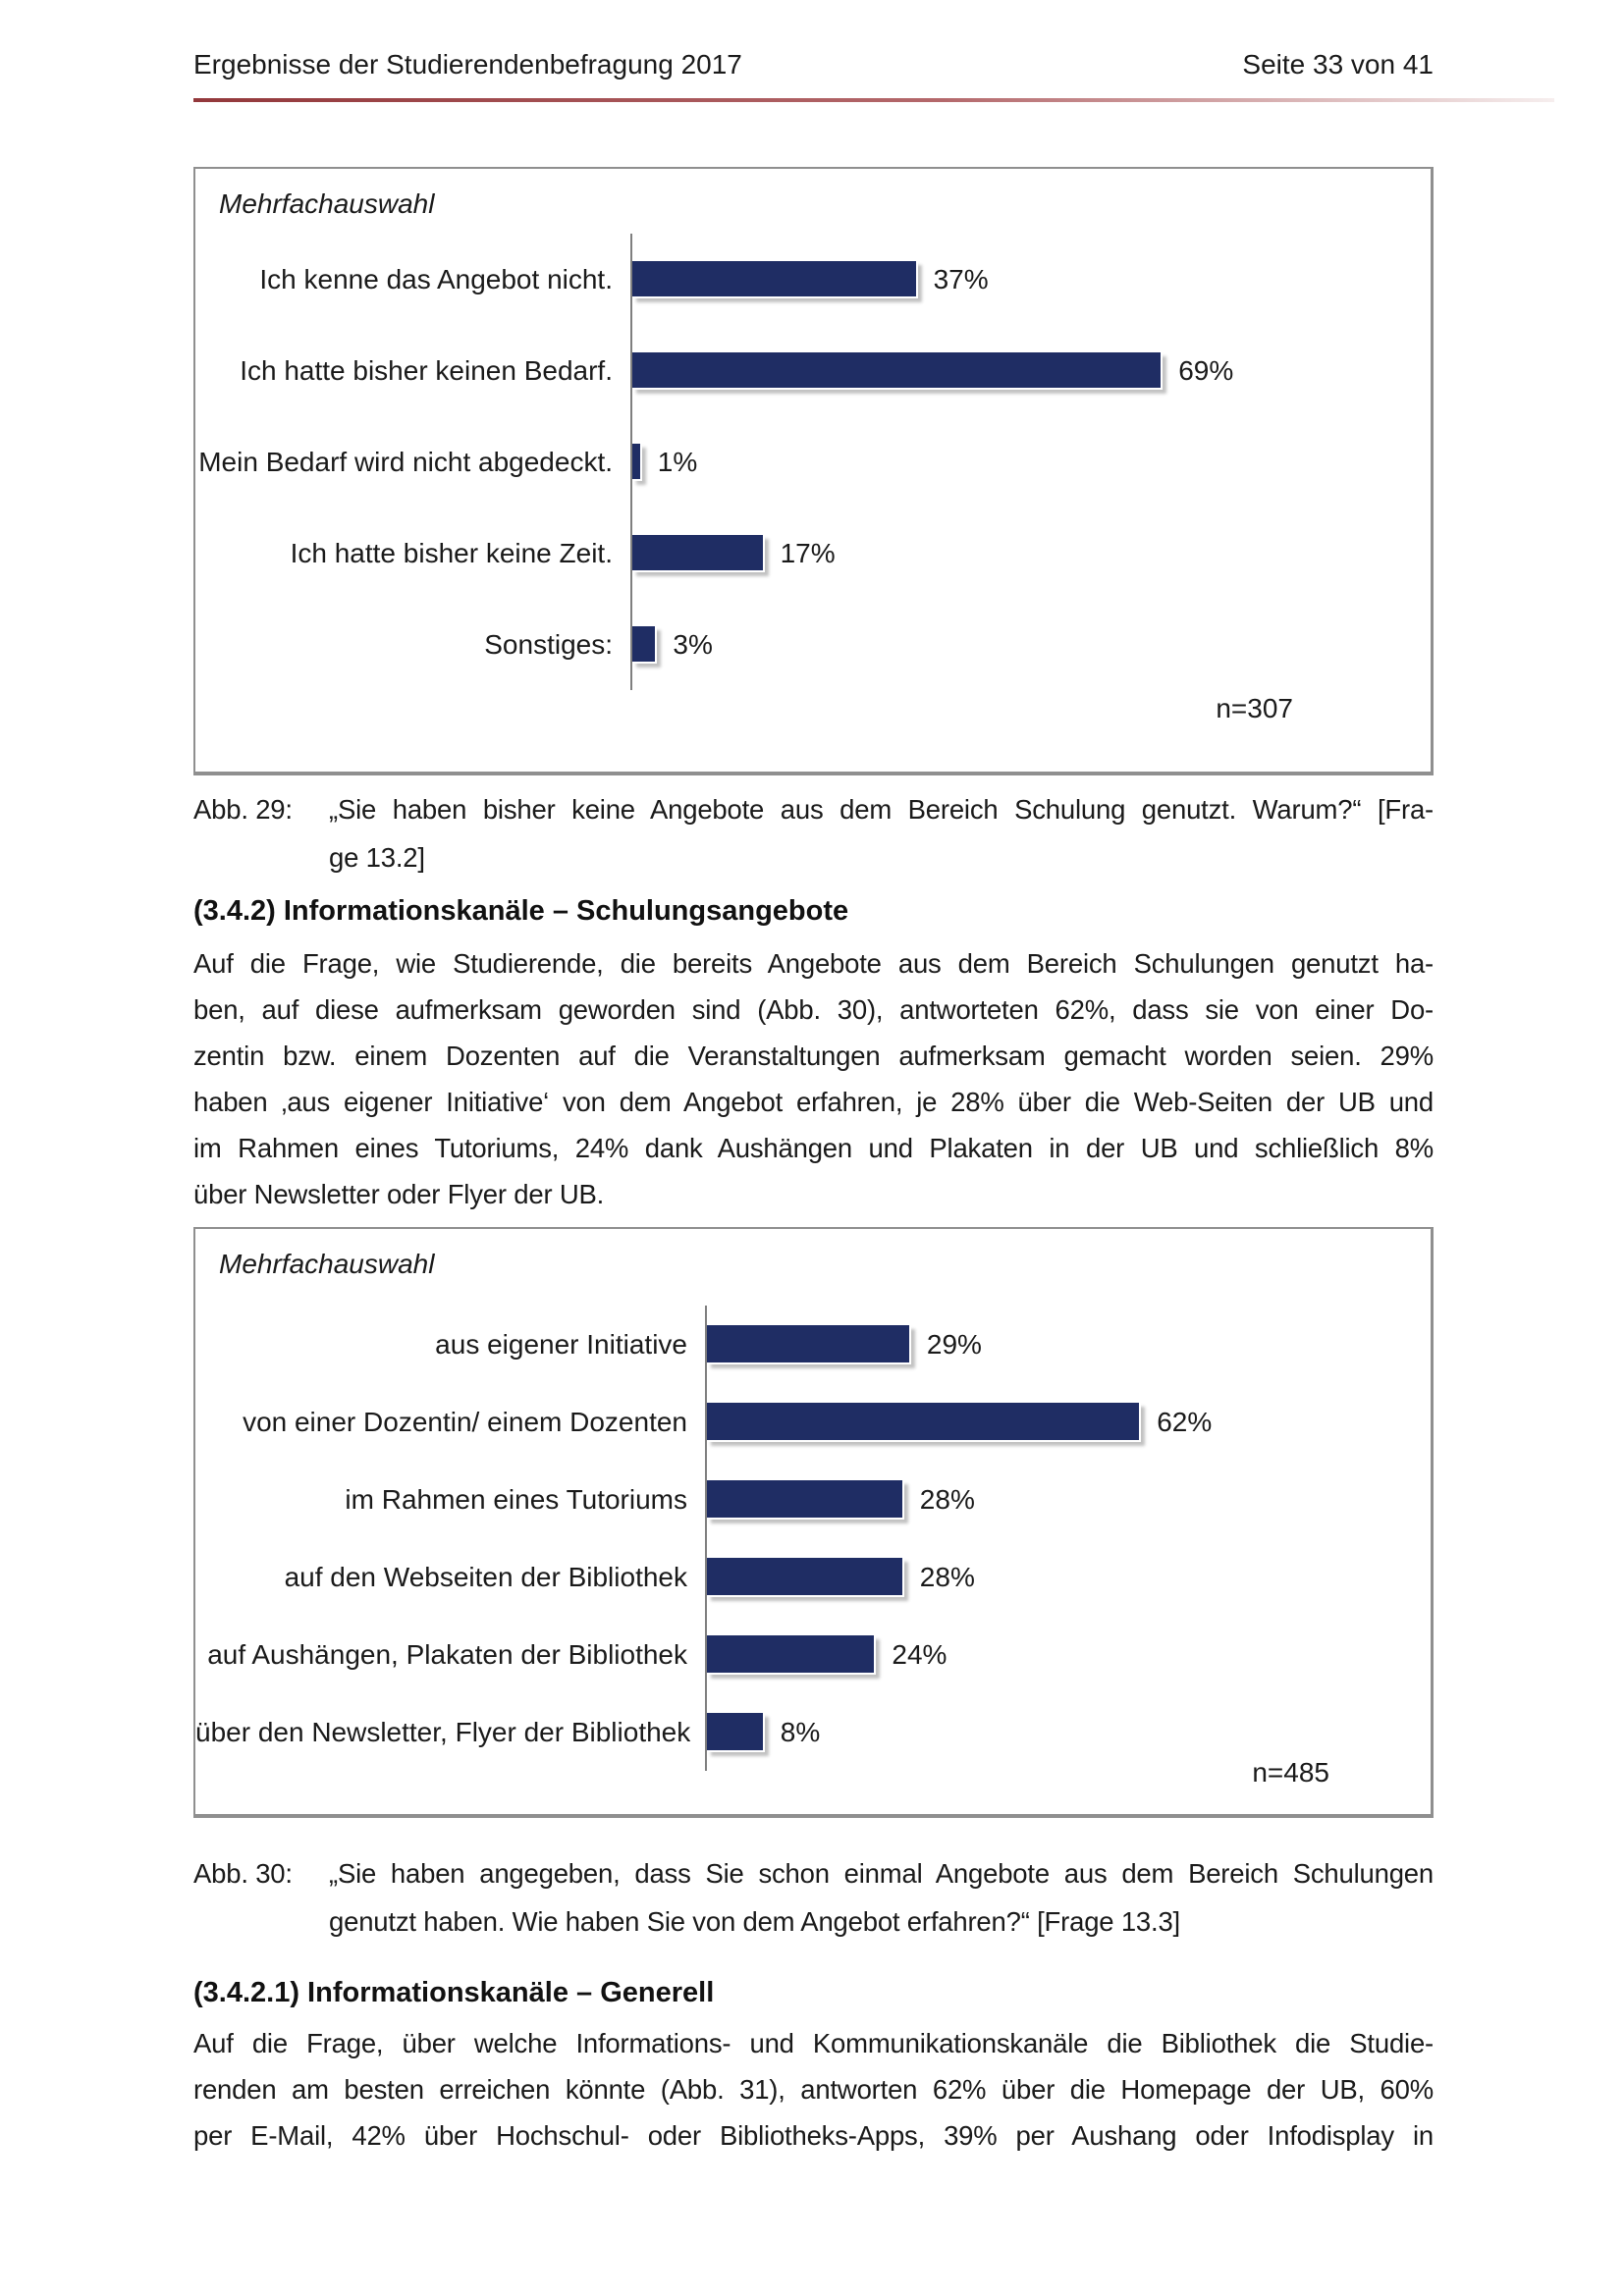  What do you see at coordinates (454, 1992) in the screenshot?
I see `section-heading-3421: (3.4.2.1) Informationskanäle – Generell` at bounding box center [454, 1992].